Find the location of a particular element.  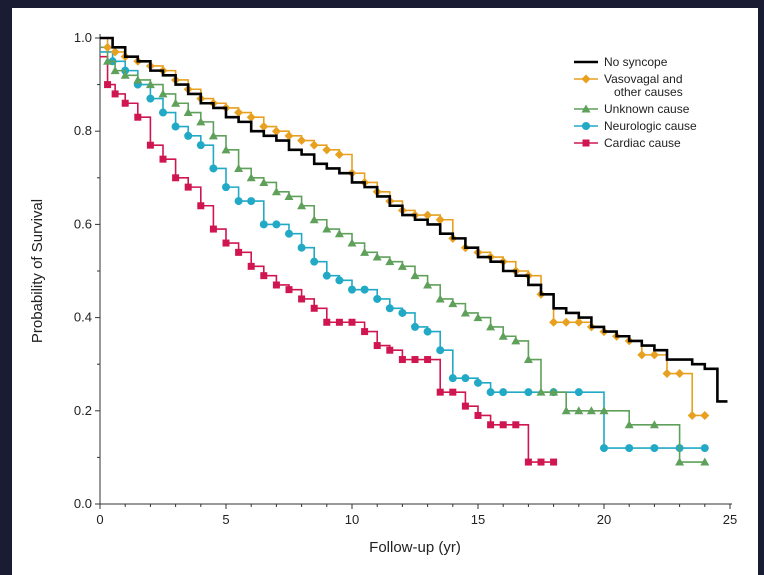

y-tick-label: 0.6 is located at coordinates (83, 223).